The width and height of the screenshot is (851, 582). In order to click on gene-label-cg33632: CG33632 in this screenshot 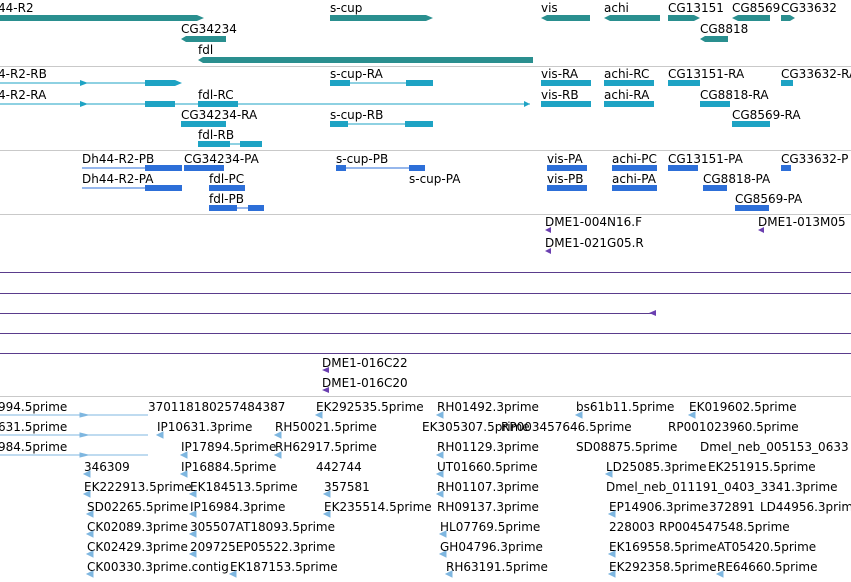, I will do `click(809, 8)`.